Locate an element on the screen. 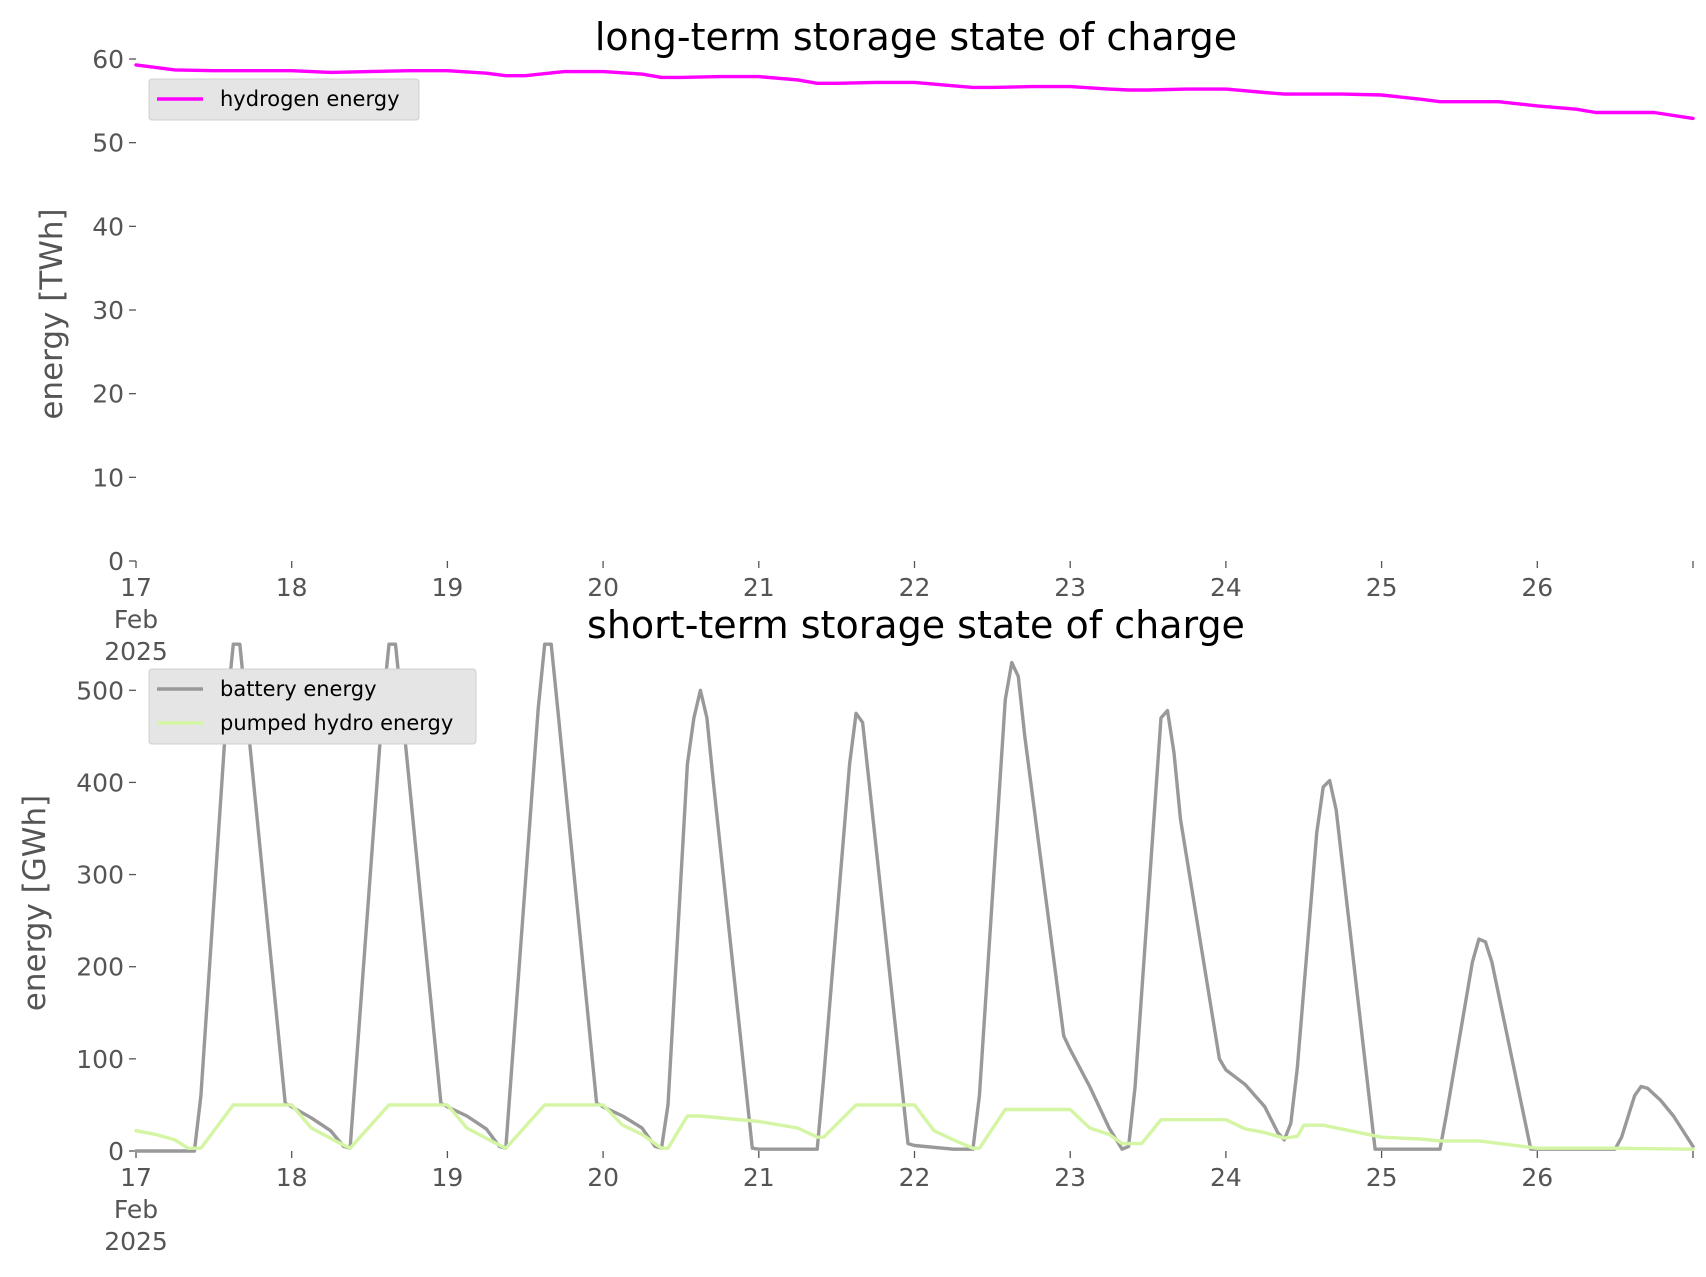 The image size is (1706, 1277). y-tick-label: 60 is located at coordinates (108, 59).